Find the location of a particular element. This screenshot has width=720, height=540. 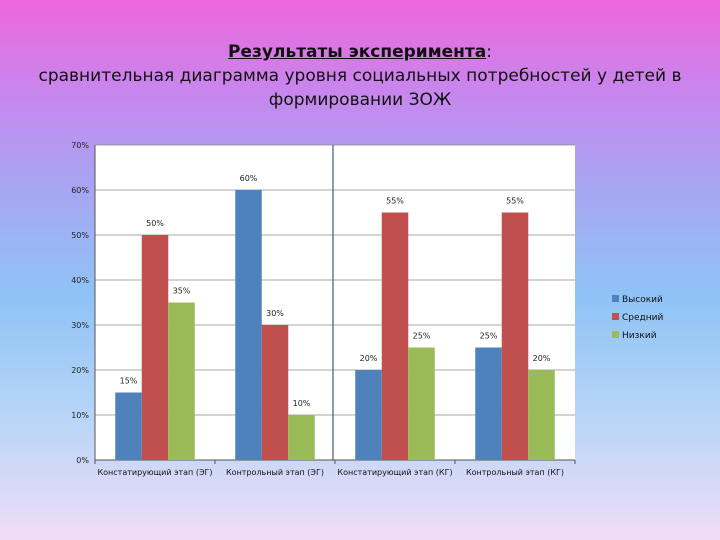

legend-label: Низкий is located at coordinates (639, 336).